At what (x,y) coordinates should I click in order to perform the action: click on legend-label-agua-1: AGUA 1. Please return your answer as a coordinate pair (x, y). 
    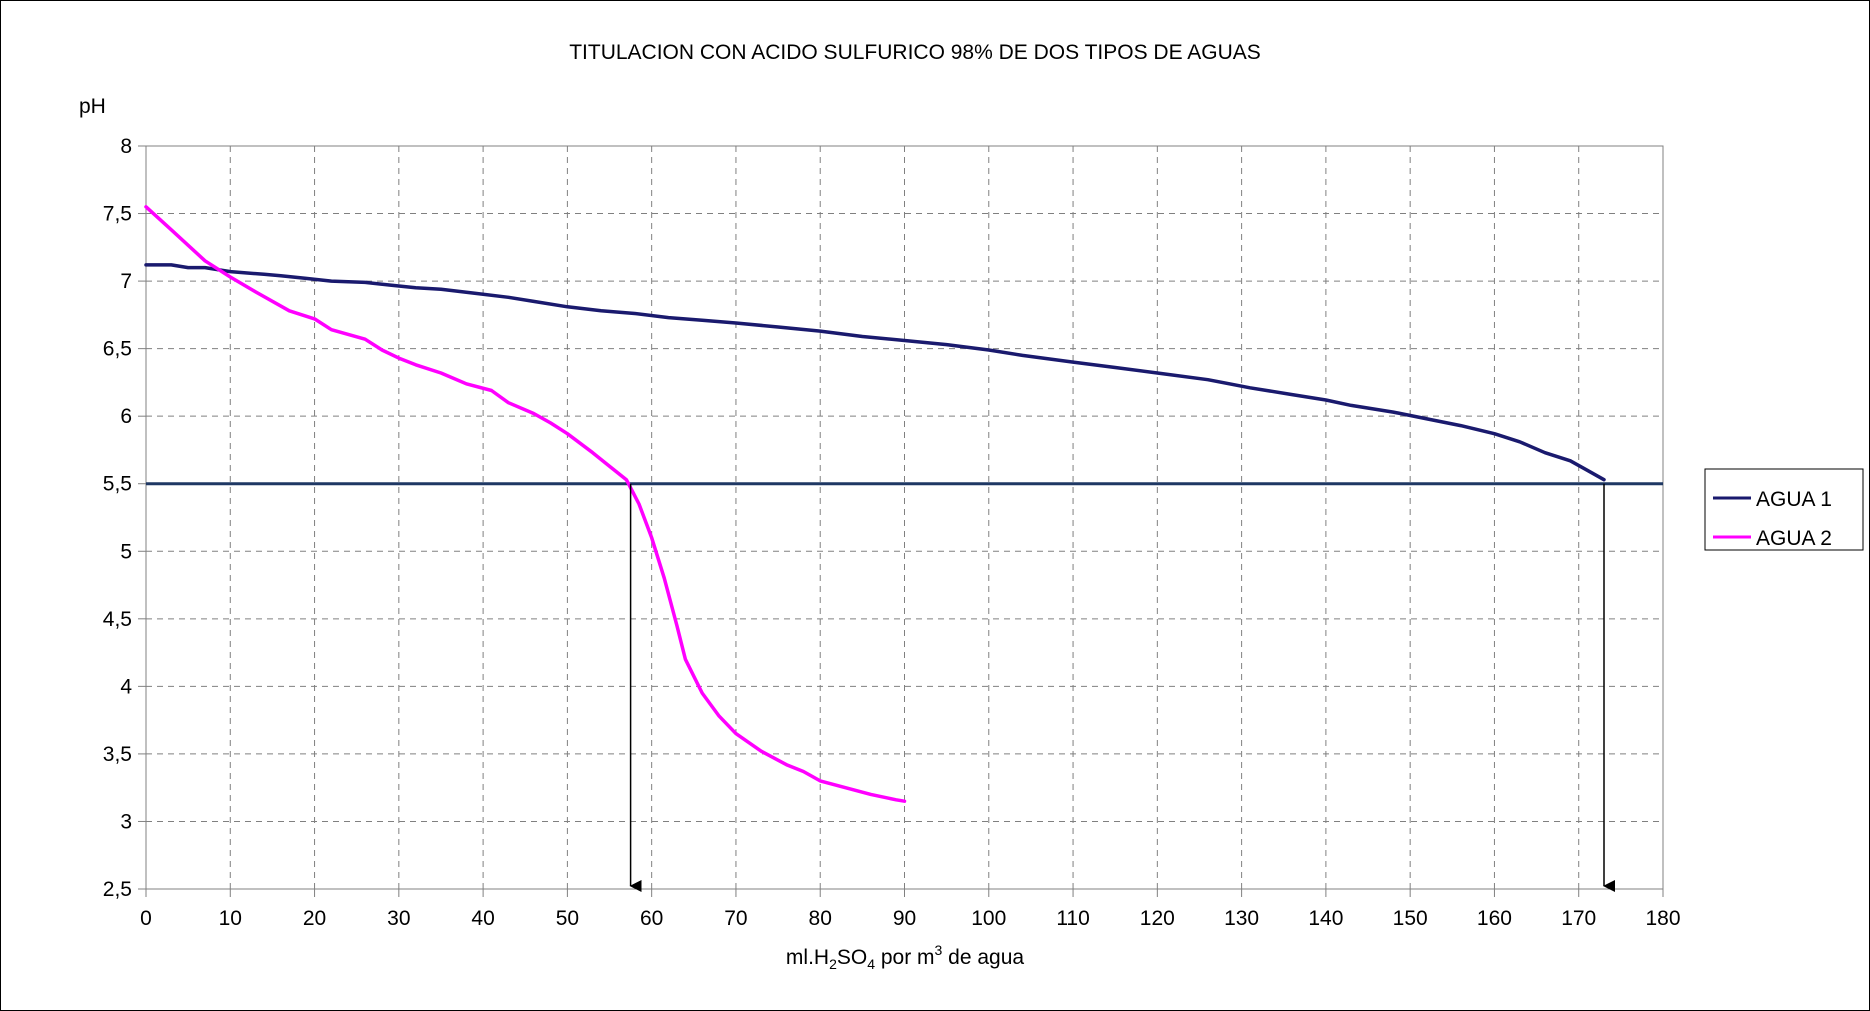
    Looking at the image, I should click on (1794, 499).